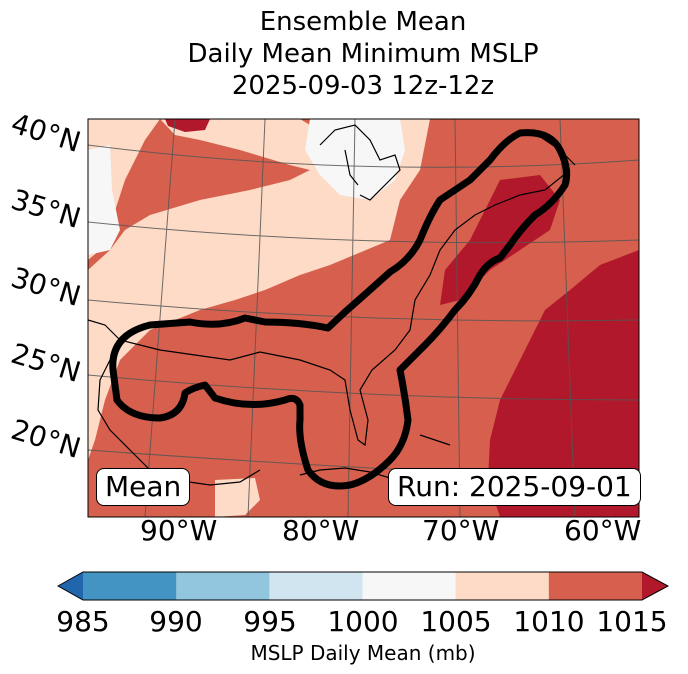  Describe the element at coordinates (363, 22) in the screenshot. I see `title-line-1: Ensemble Mean` at that location.